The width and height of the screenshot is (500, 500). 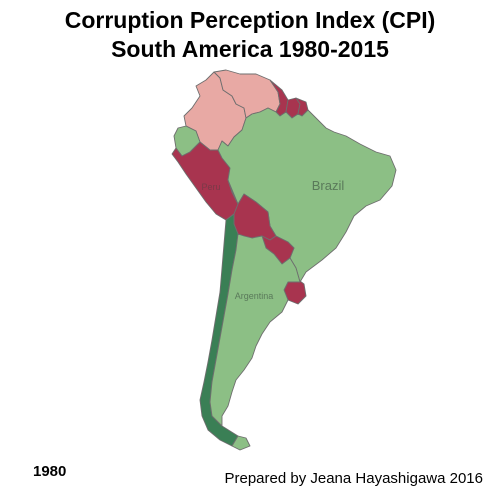 What do you see at coordinates (255, 330) in the screenshot?
I see `country-argentina` at bounding box center [255, 330].